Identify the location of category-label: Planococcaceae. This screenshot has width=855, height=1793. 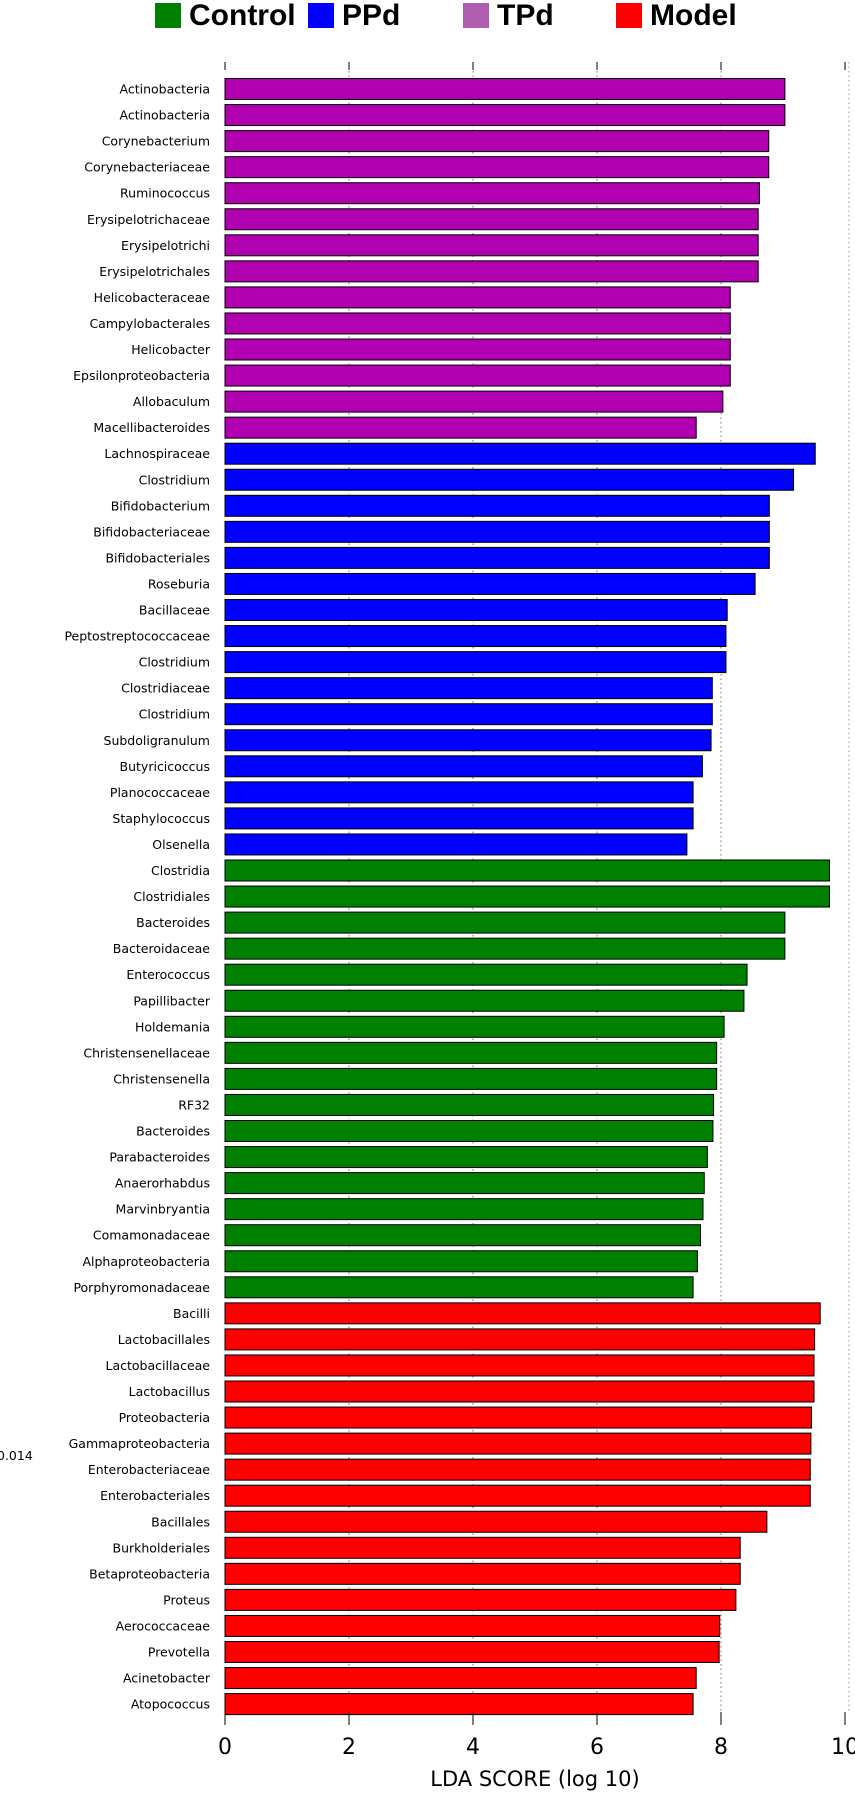
(160, 792).